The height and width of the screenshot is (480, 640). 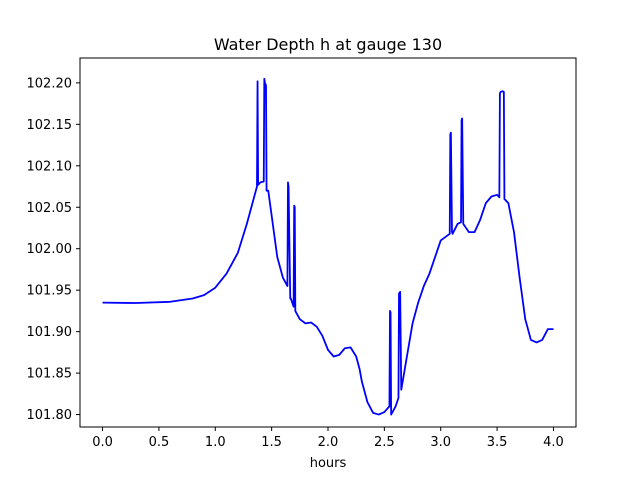 I want to click on y-tick-label: 101.95, so click(x=50, y=291).